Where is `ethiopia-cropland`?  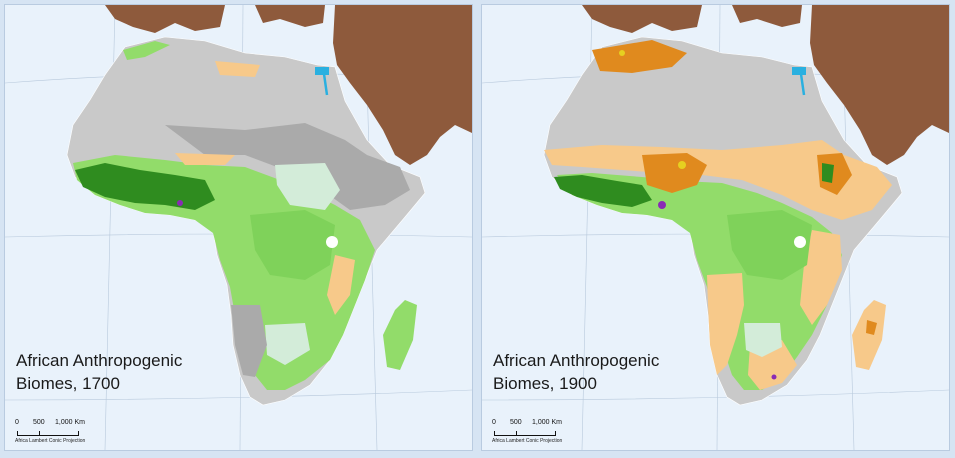 ethiopia-cropland is located at coordinates (834, 174).